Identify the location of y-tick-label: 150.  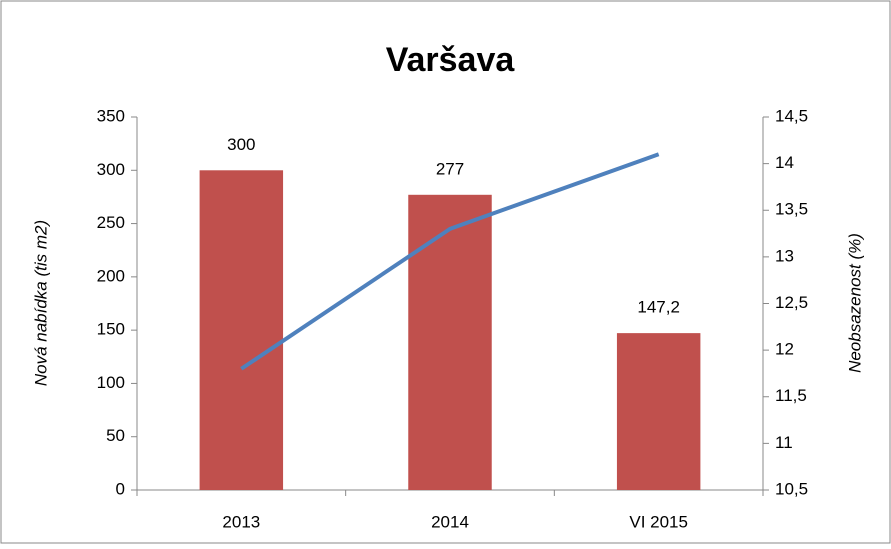
(111, 329).